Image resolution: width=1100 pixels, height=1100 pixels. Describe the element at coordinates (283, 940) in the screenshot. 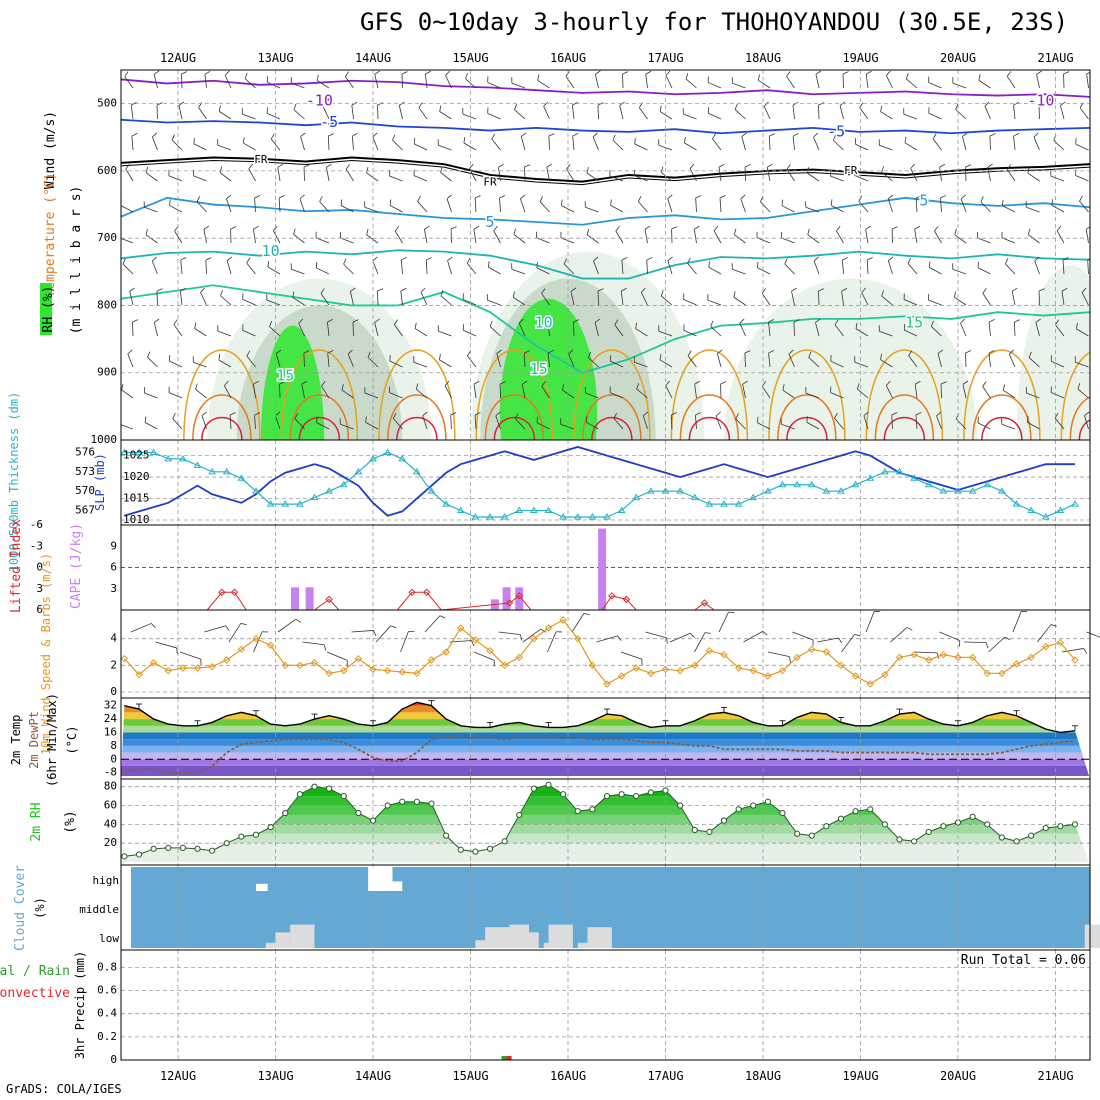

I see `cloud-low-block` at that location.